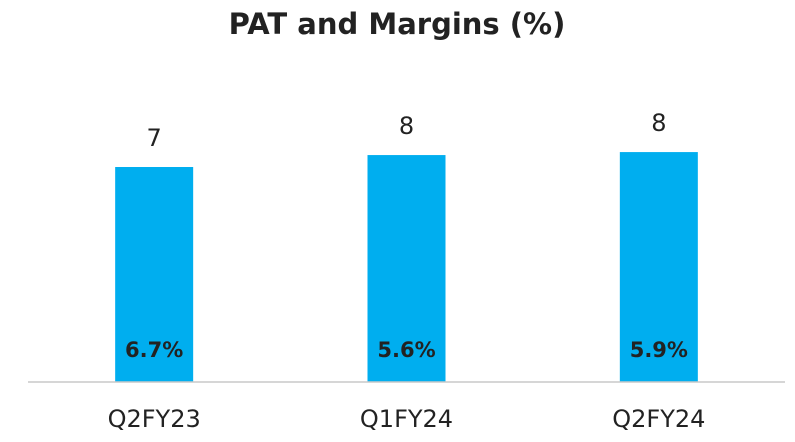 The width and height of the screenshot is (795, 442). I want to click on x-tick-label: Q1FY24, so click(406, 419).